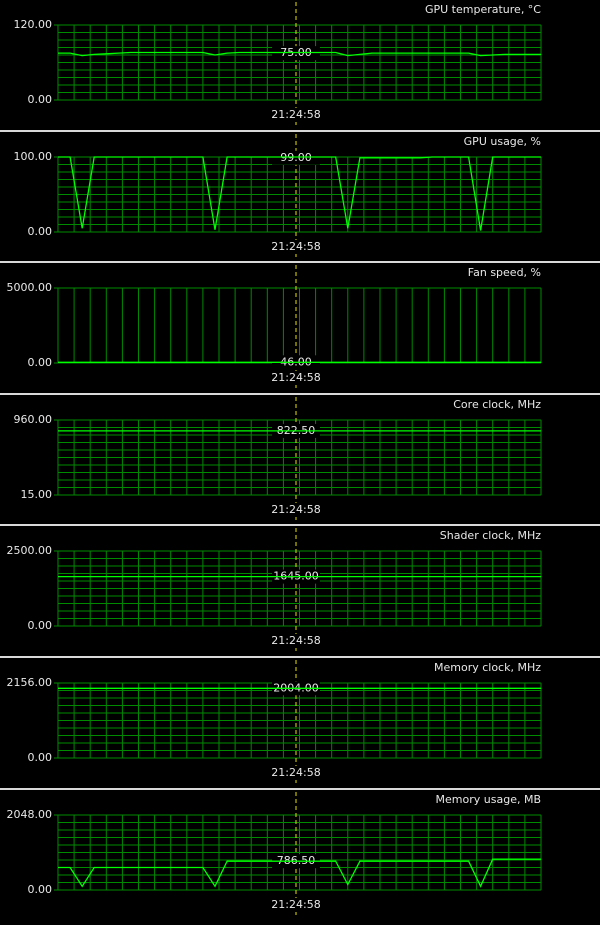  What do you see at coordinates (30, 814) in the screenshot?
I see `y-tick-label: 2048.00` at bounding box center [30, 814].